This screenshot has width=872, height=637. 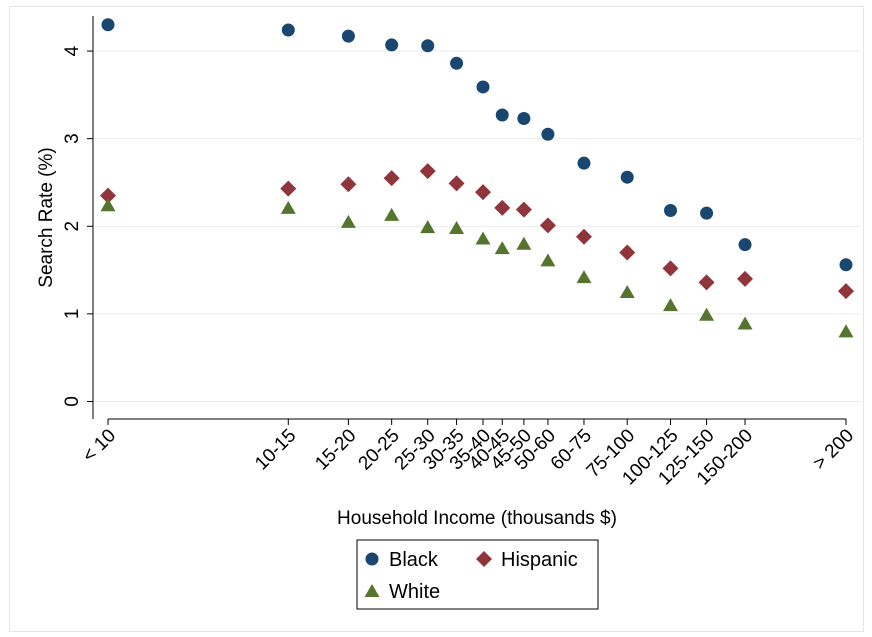 What do you see at coordinates (72, 314) in the screenshot?
I see `y-tick-label: 1` at bounding box center [72, 314].